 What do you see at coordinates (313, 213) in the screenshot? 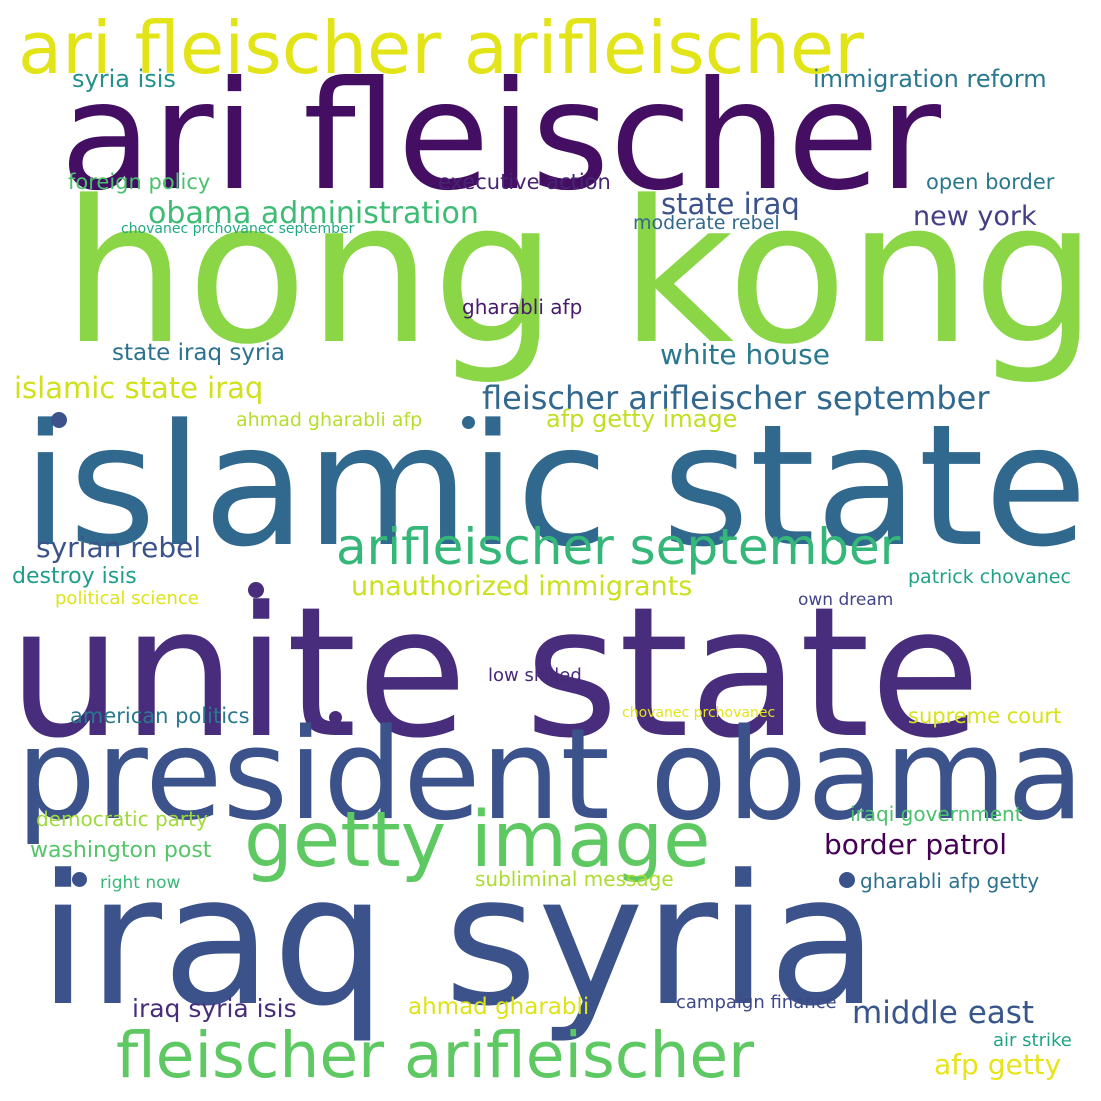
I see `word: obama administration` at bounding box center [313, 213].